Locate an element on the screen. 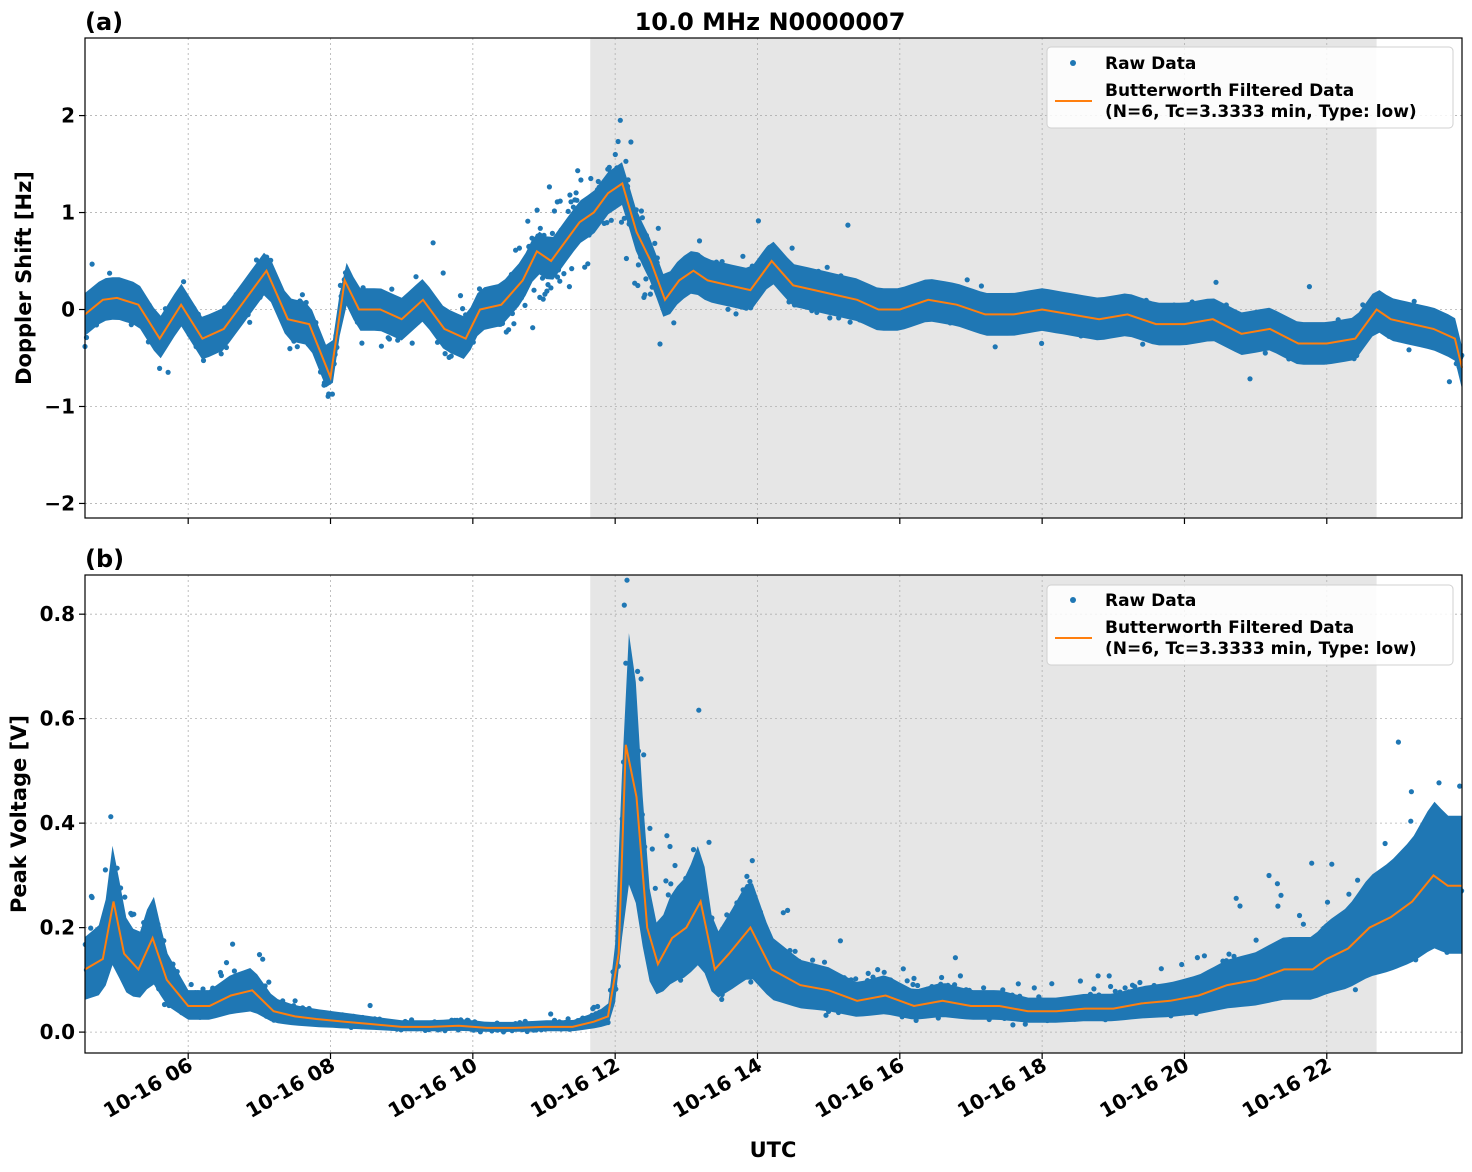  x-tick-label: 10-16 14 is located at coordinates (717, 1088).